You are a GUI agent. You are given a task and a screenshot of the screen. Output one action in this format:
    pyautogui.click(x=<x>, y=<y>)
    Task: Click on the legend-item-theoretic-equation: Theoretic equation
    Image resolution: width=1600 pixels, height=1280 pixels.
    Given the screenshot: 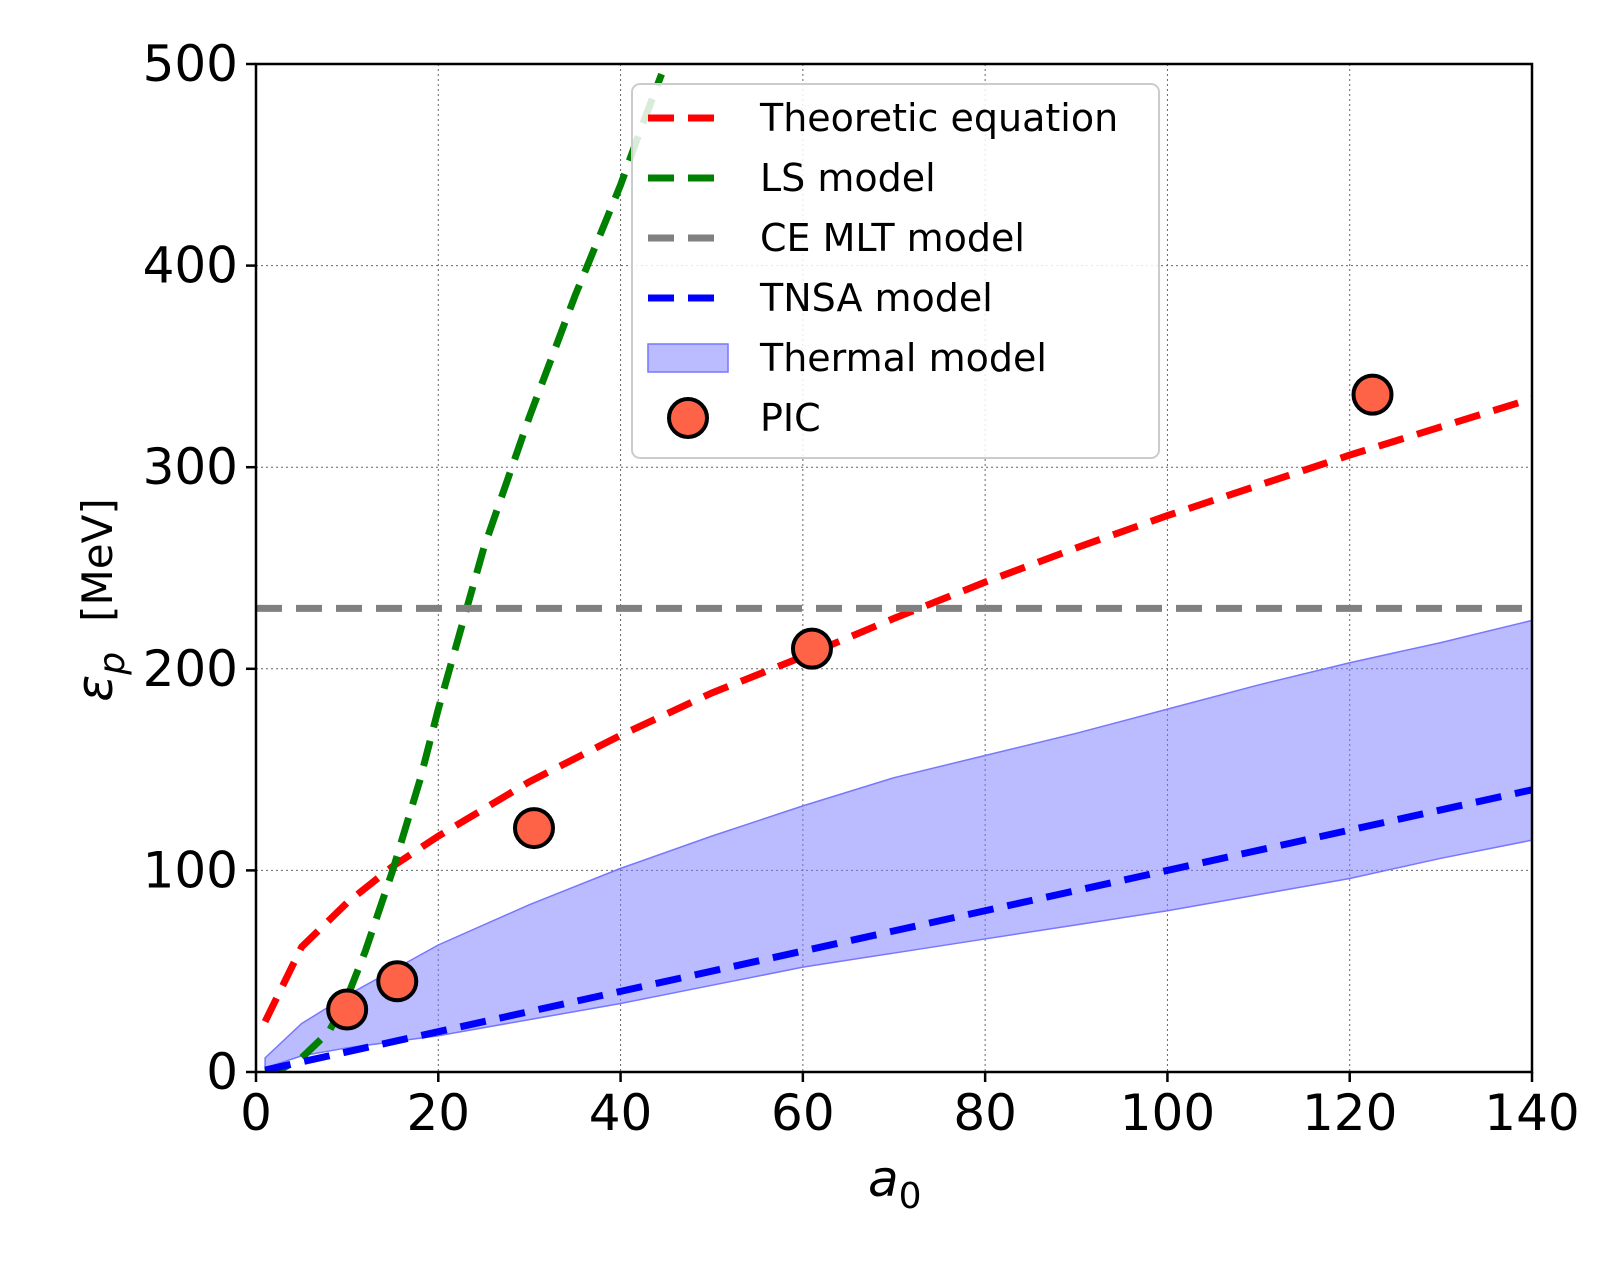 What is the action you would take?
    pyautogui.click(x=883, y=118)
    